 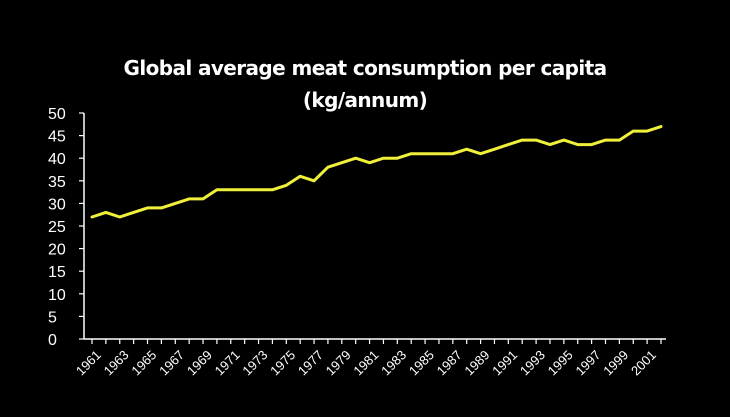 I want to click on x-tick-label: 1985, so click(x=421, y=362).